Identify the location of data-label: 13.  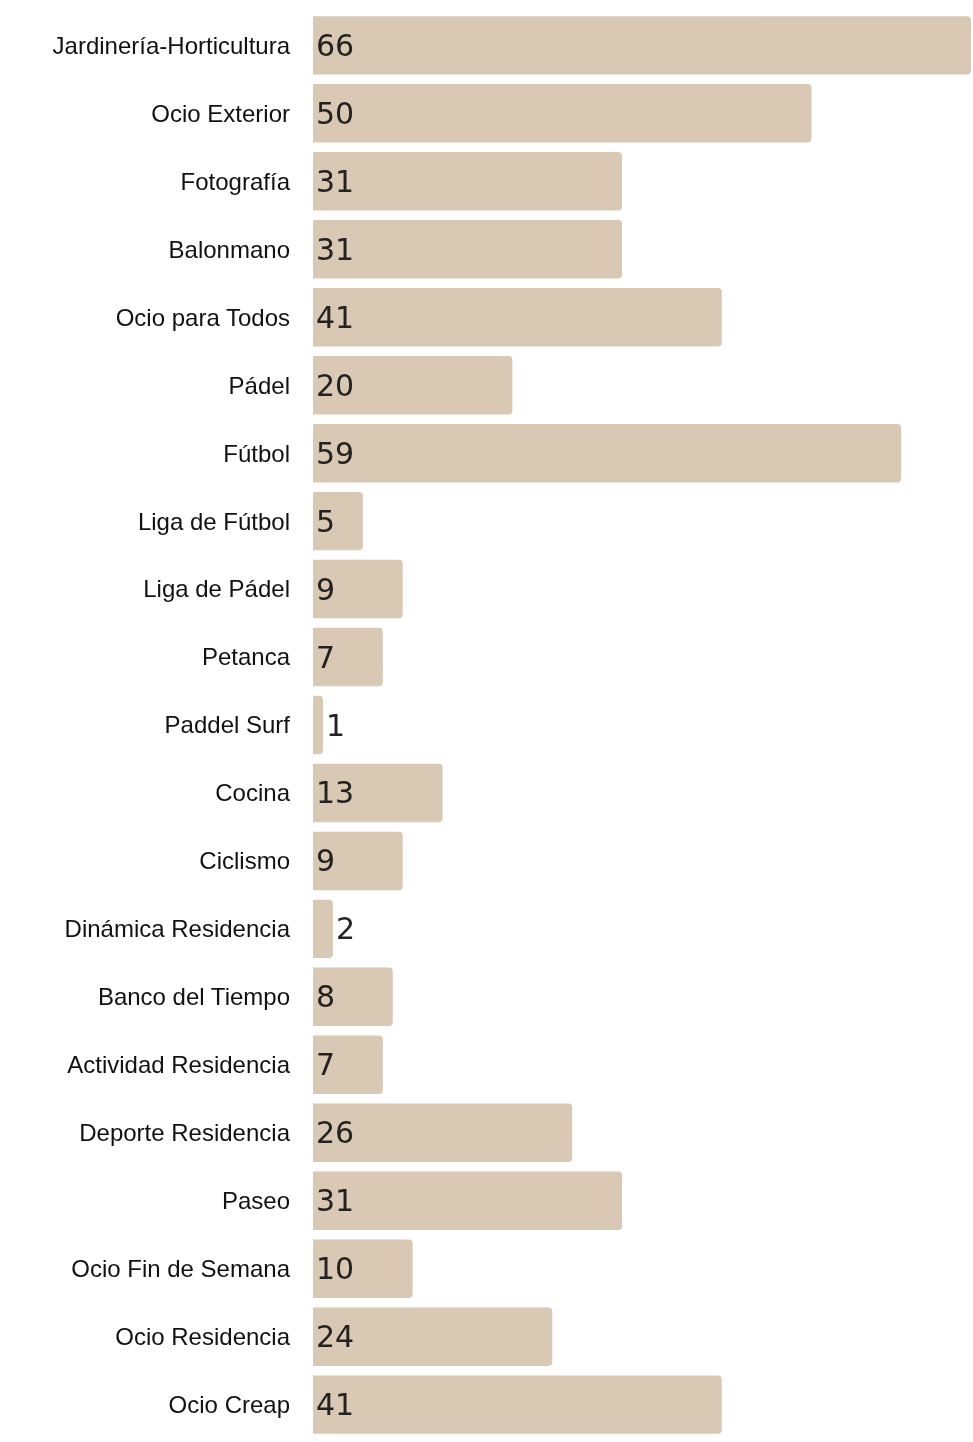
(335, 793).